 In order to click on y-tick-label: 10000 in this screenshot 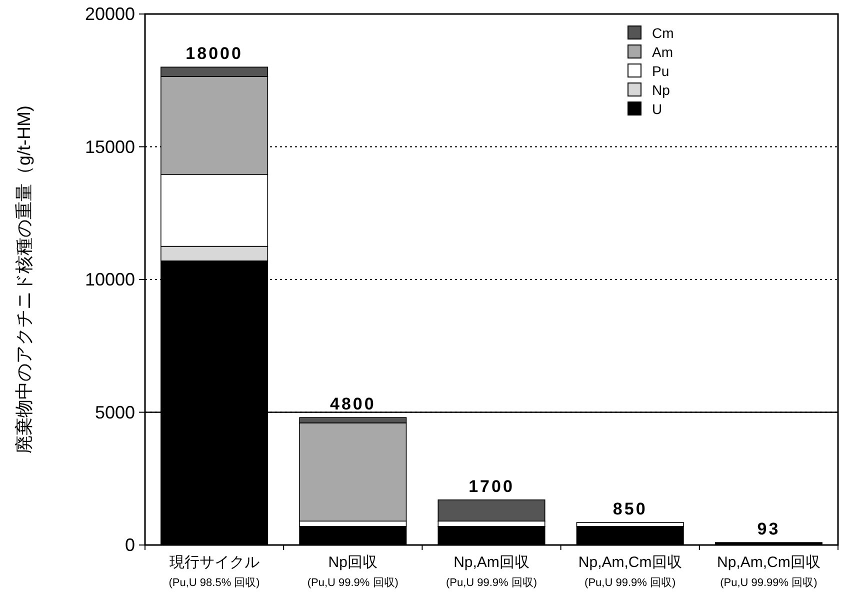, I will do `click(109, 280)`.